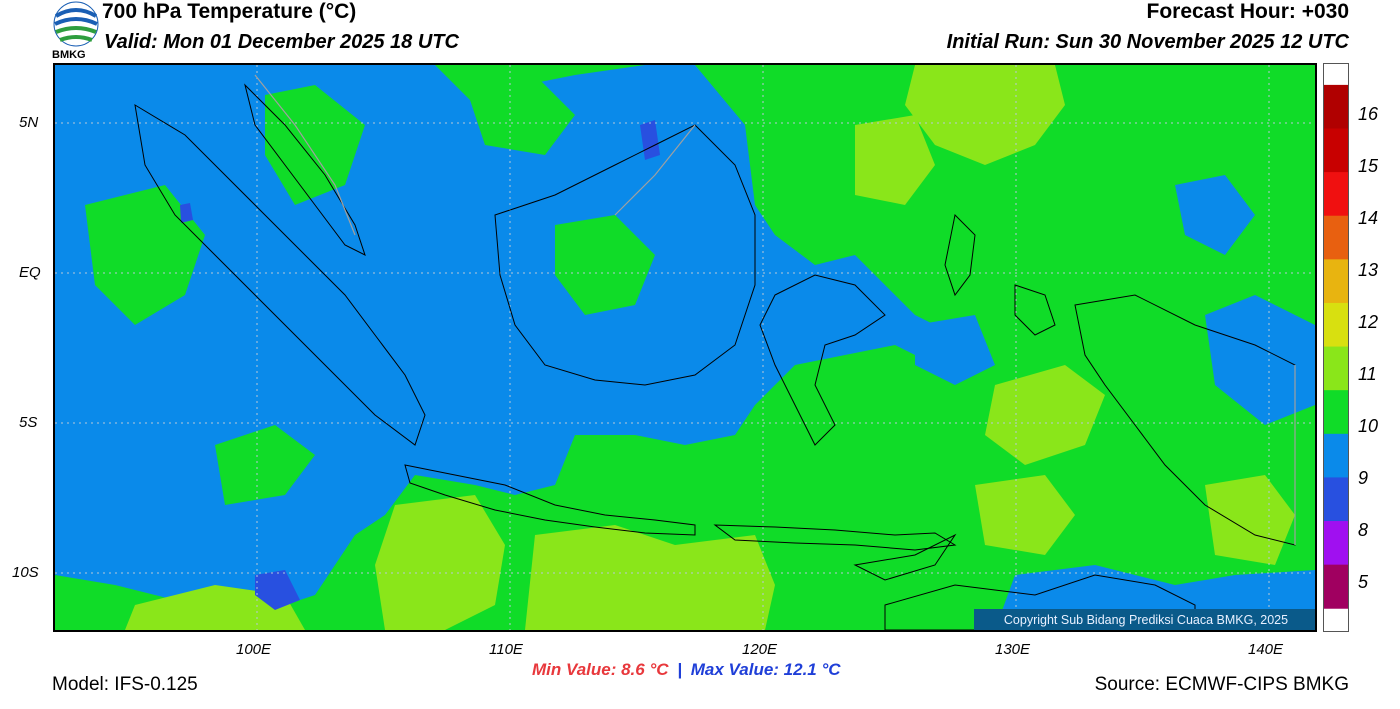 The height and width of the screenshot is (709, 1400). What do you see at coordinates (1368, 270) in the screenshot?
I see `colorbar-label-13: 13` at bounding box center [1368, 270].